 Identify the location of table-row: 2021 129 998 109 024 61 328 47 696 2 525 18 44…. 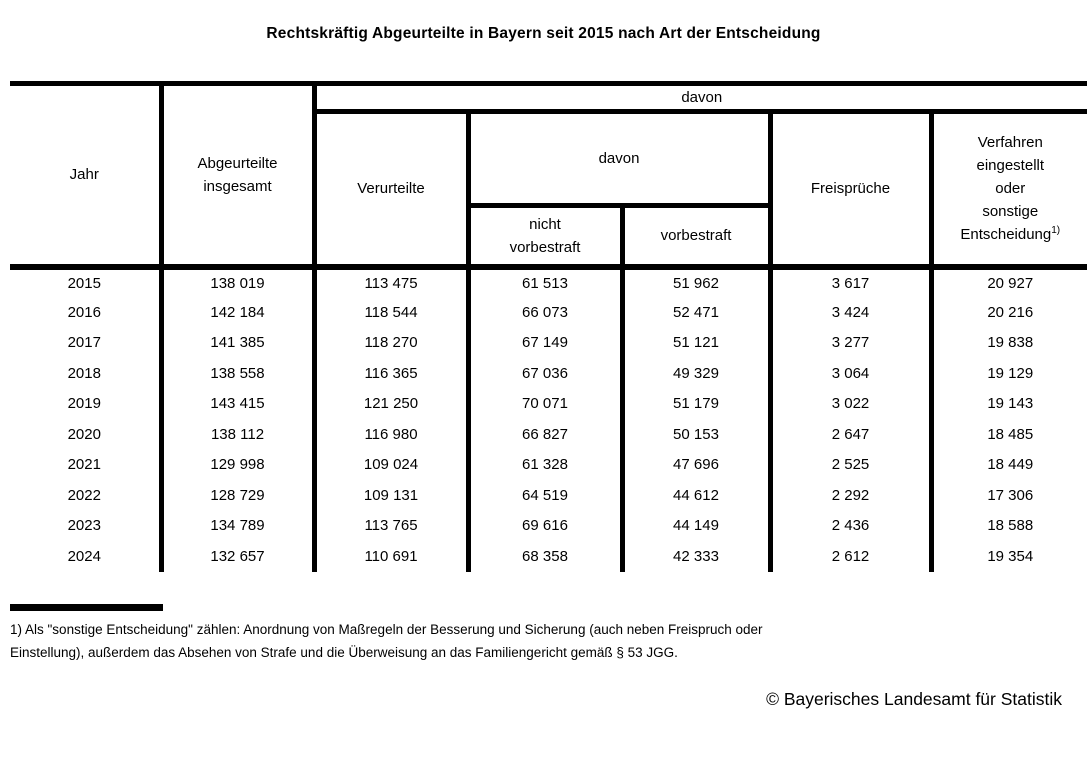
(548, 464).